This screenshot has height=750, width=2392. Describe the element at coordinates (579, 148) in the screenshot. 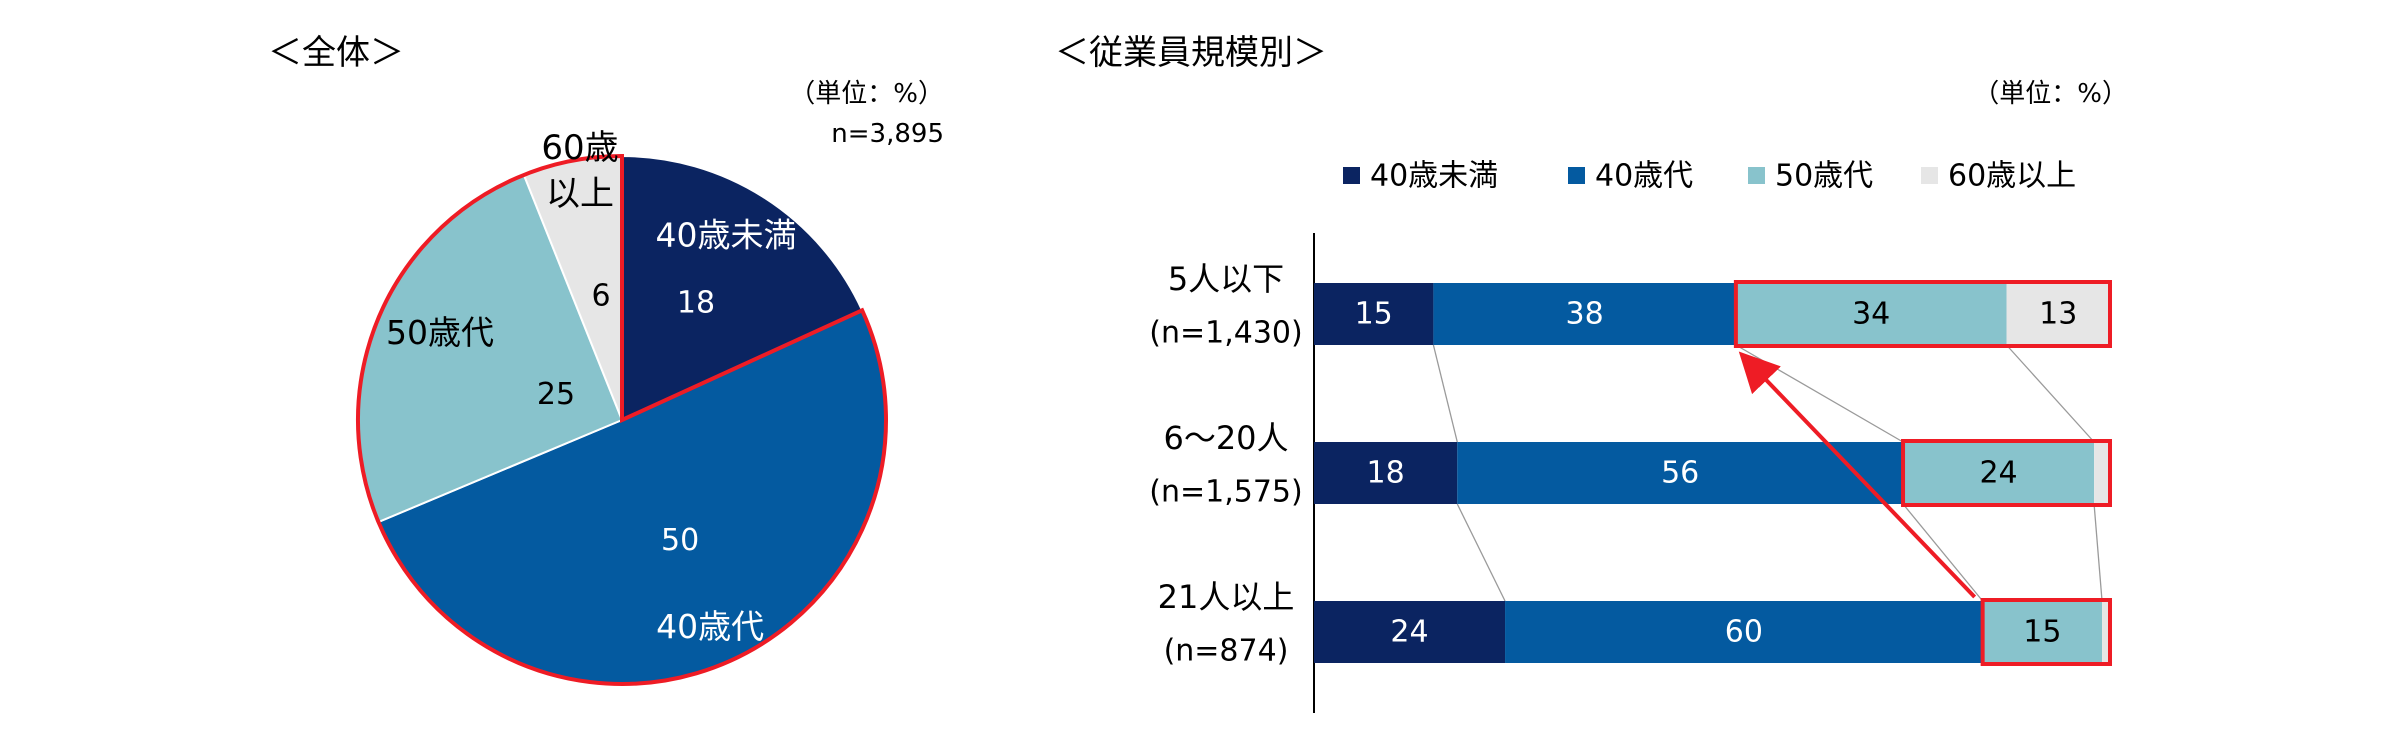

I see `pie-label-over60: 60歳` at that location.